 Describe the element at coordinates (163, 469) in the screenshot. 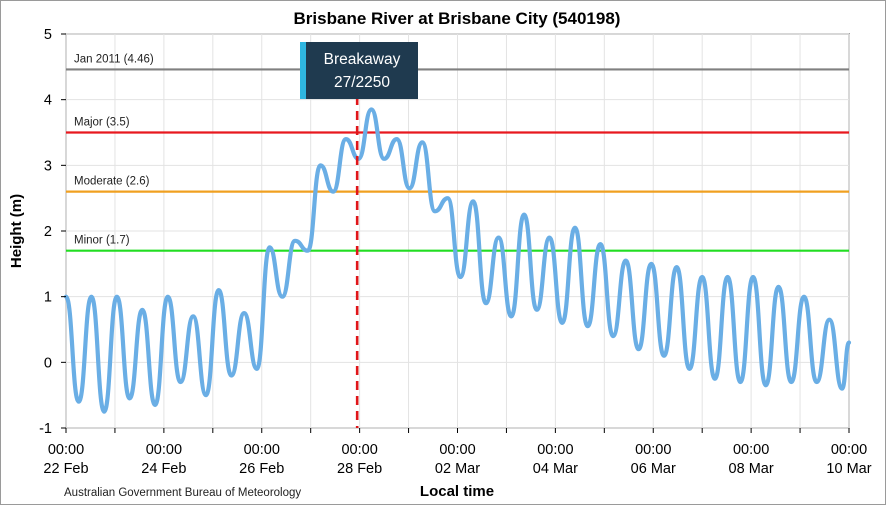

I see `x-tick-date: 24 Feb` at that location.